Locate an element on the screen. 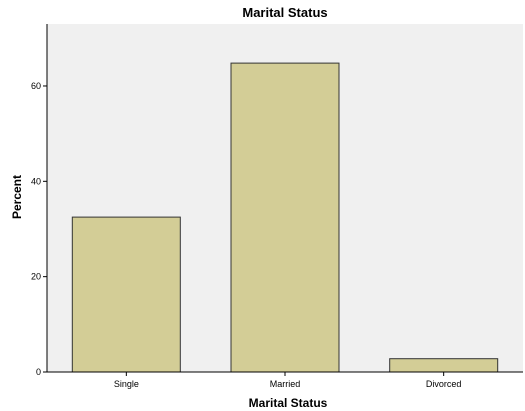 Image resolution: width=525 pixels, height=411 pixels. x-ticks-group: Single Married Divorced is located at coordinates (288, 380).